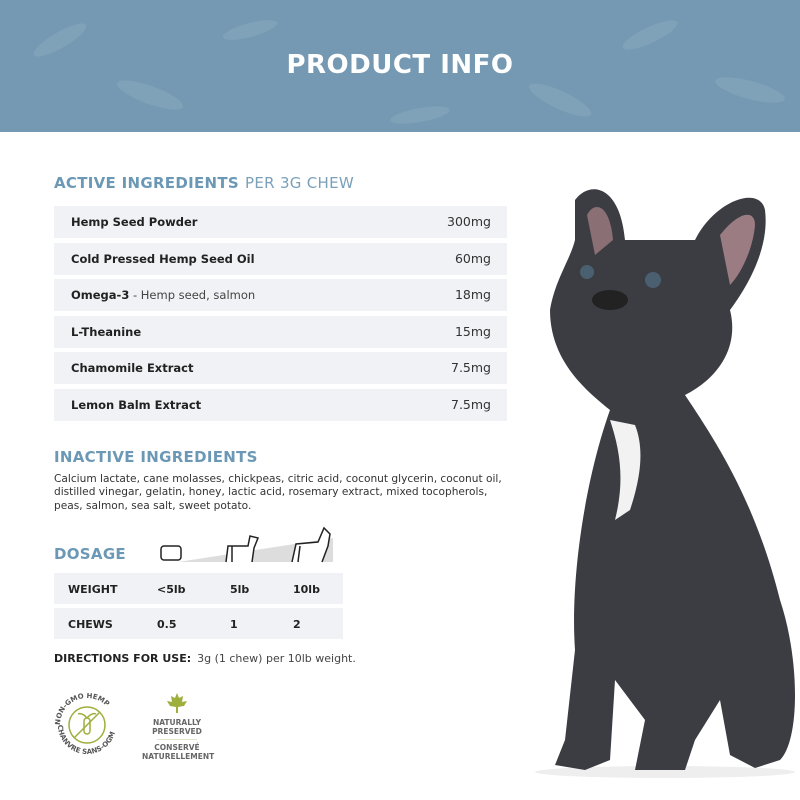  What do you see at coordinates (177, 731) in the screenshot?
I see `badge-line: PRESERVED` at bounding box center [177, 731].